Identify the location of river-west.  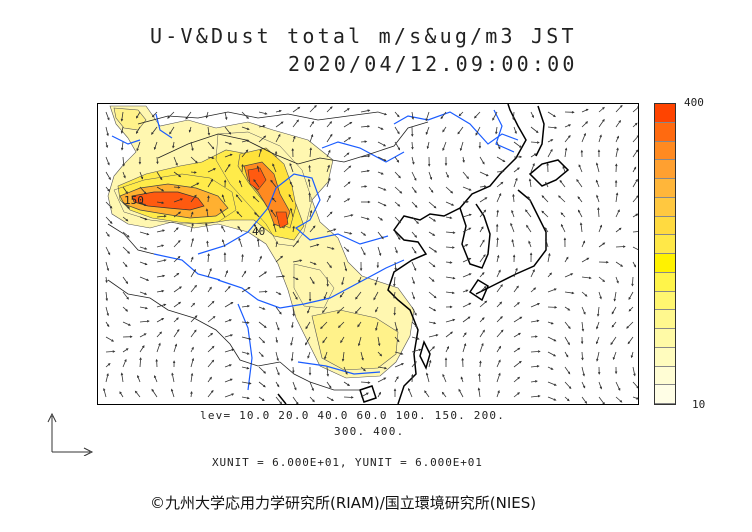
(187, 267).